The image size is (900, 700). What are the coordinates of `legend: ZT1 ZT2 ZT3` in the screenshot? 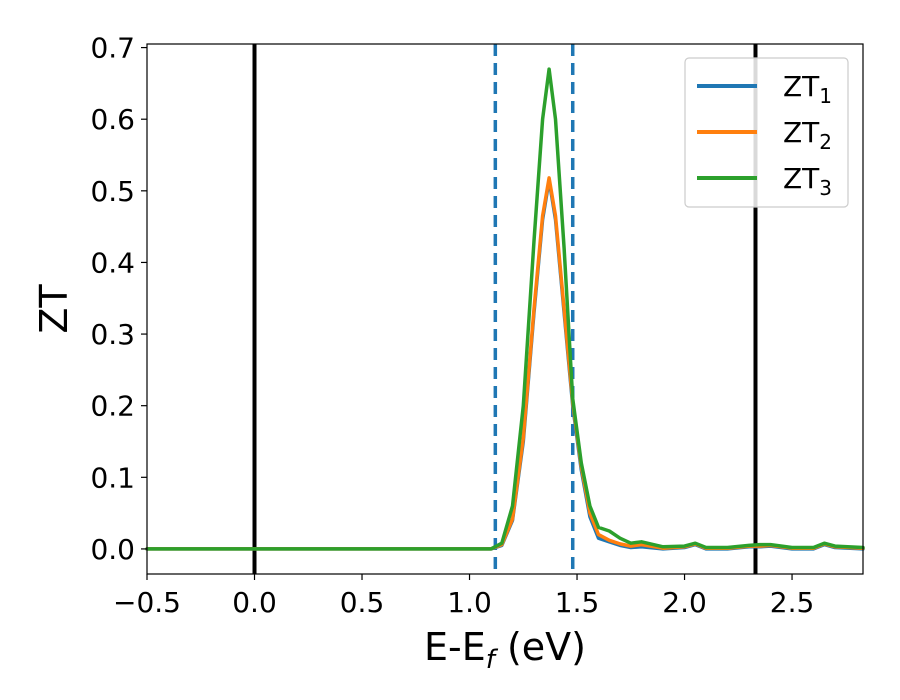 It's located at (766, 132).